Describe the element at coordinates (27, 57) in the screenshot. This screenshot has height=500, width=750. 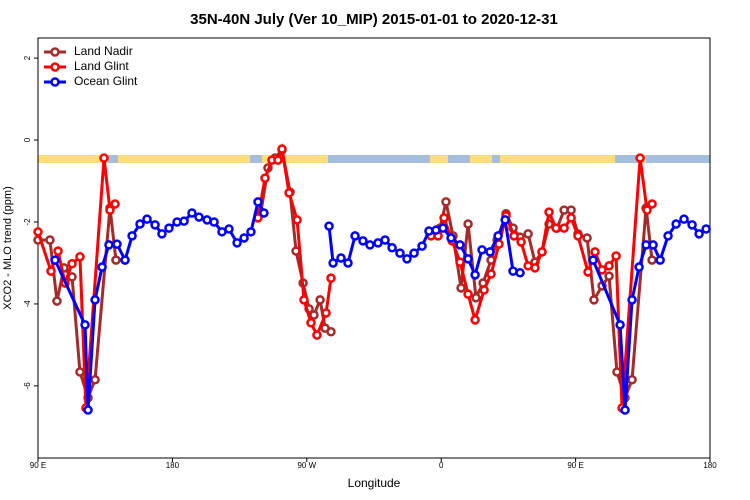
I see `y-tick-label: 2` at that location.